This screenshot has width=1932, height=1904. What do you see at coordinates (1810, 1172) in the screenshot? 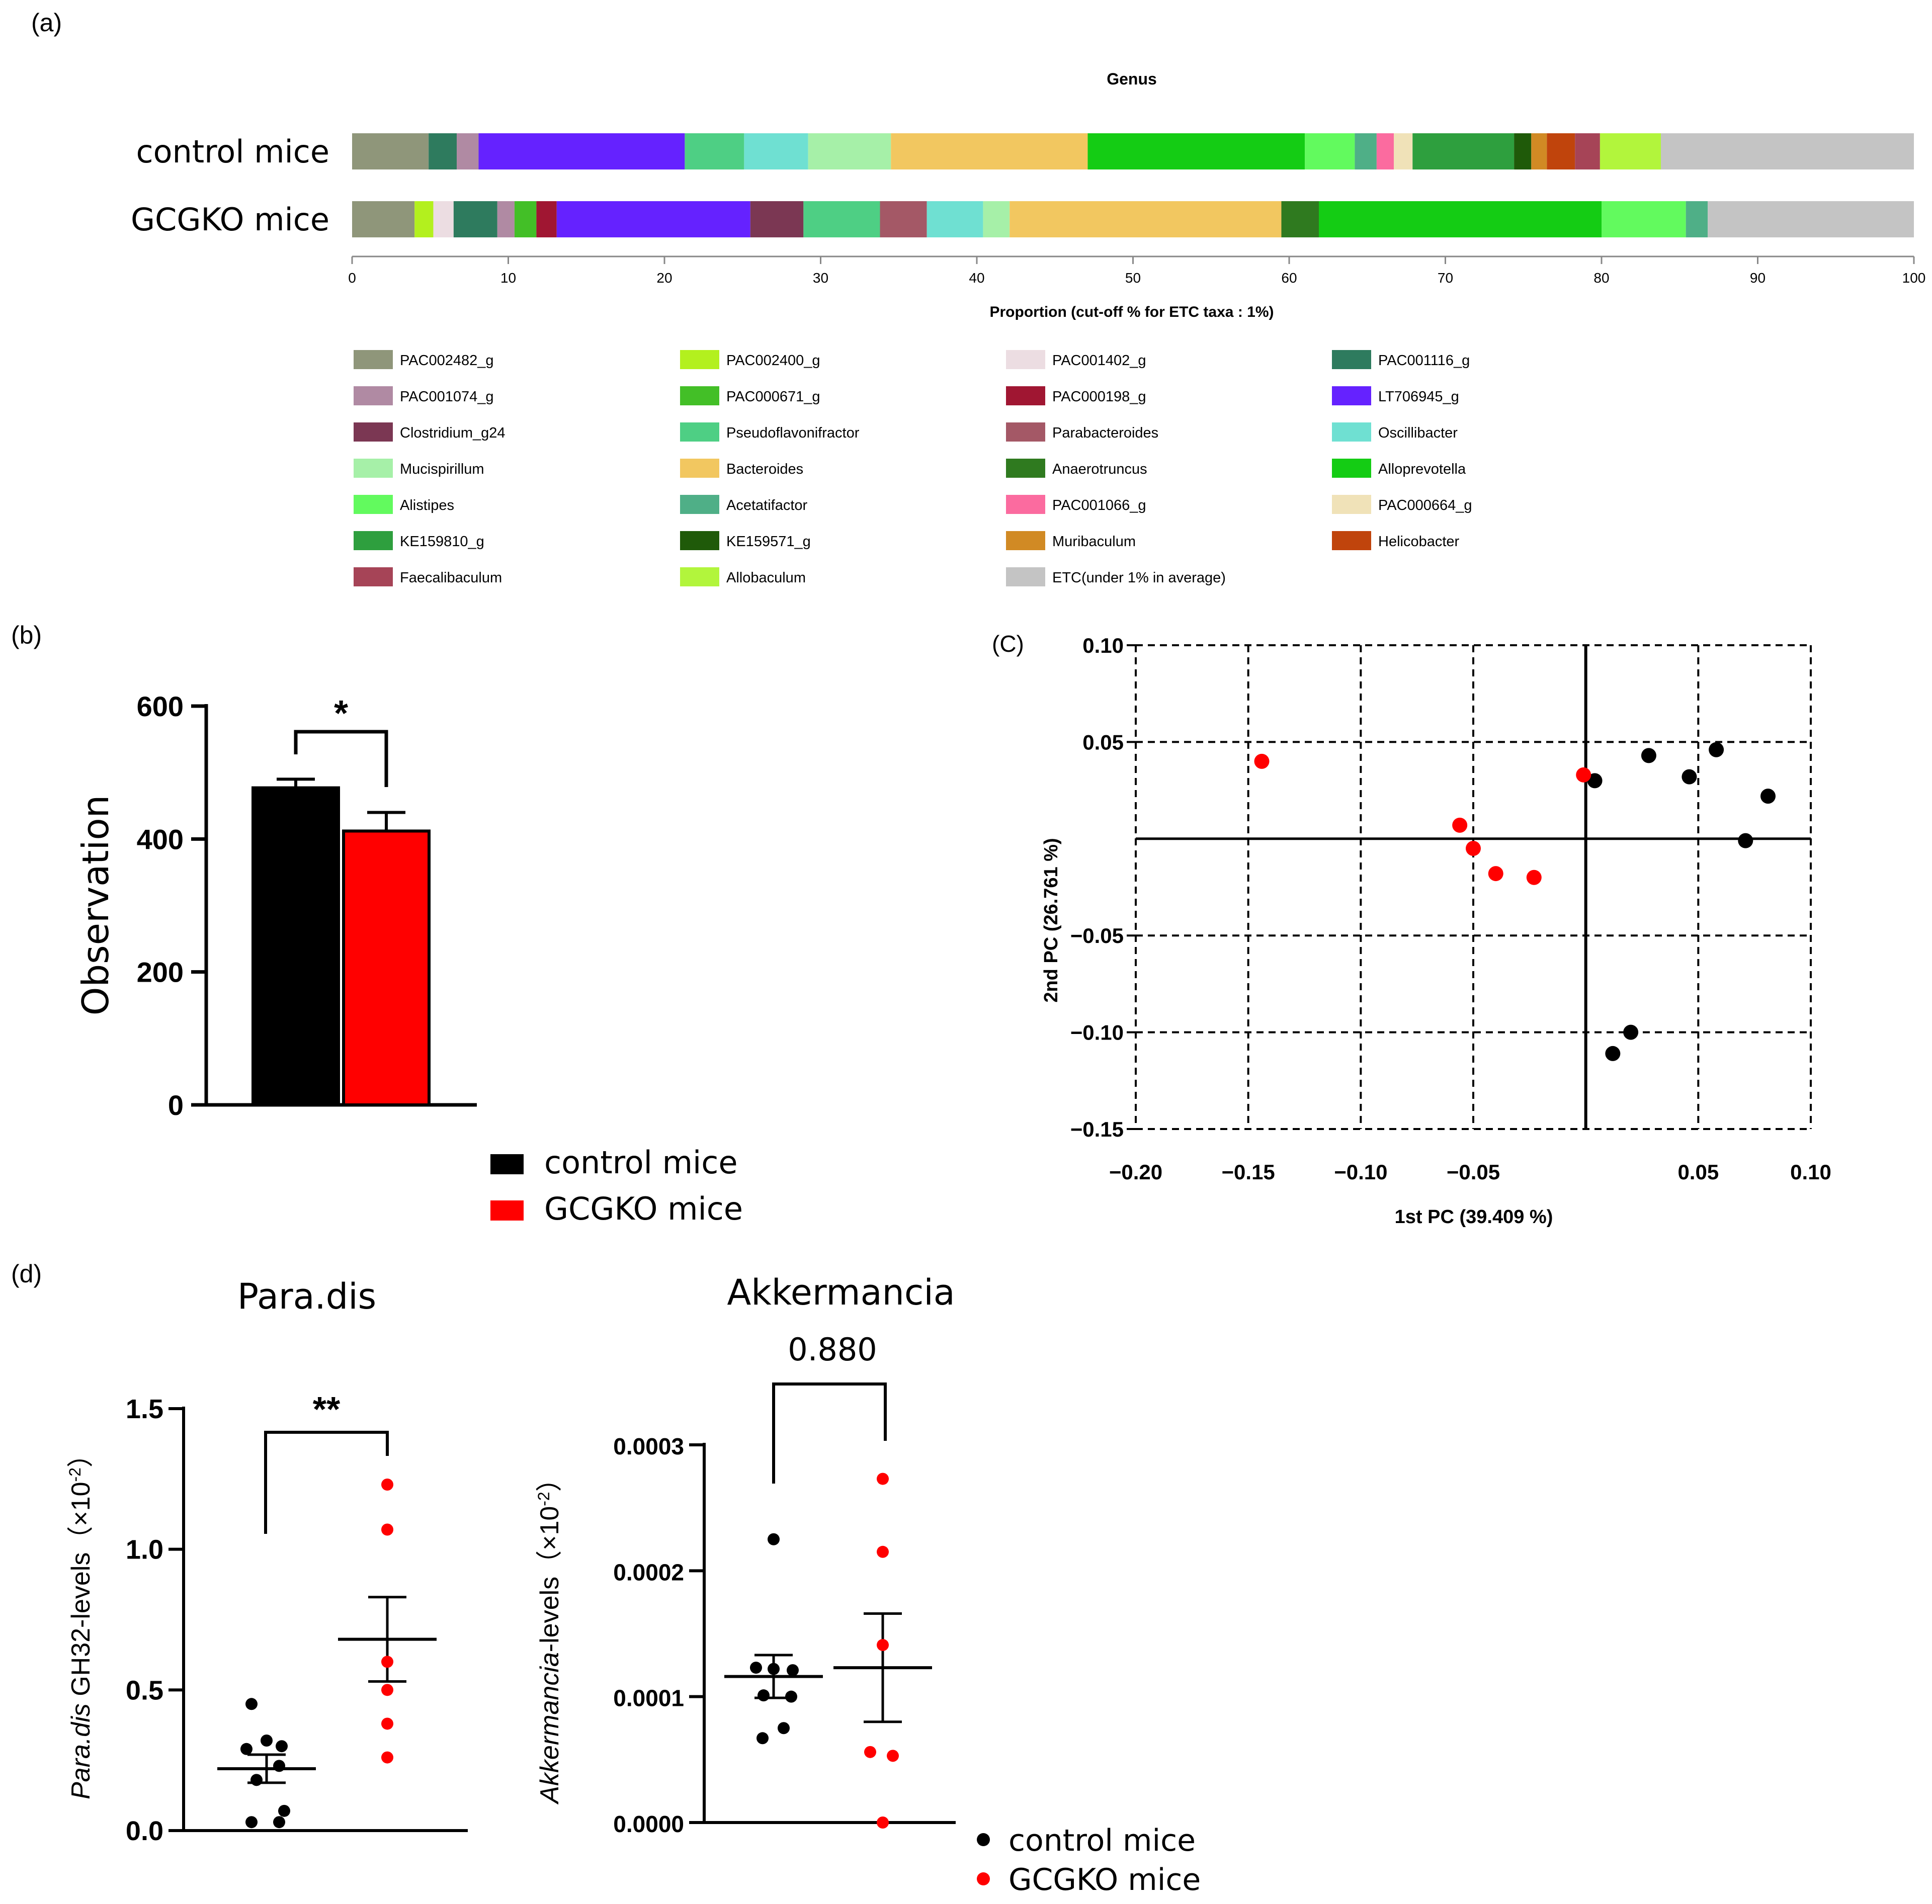
I see `x-tick-label: 0.10` at bounding box center [1810, 1172].